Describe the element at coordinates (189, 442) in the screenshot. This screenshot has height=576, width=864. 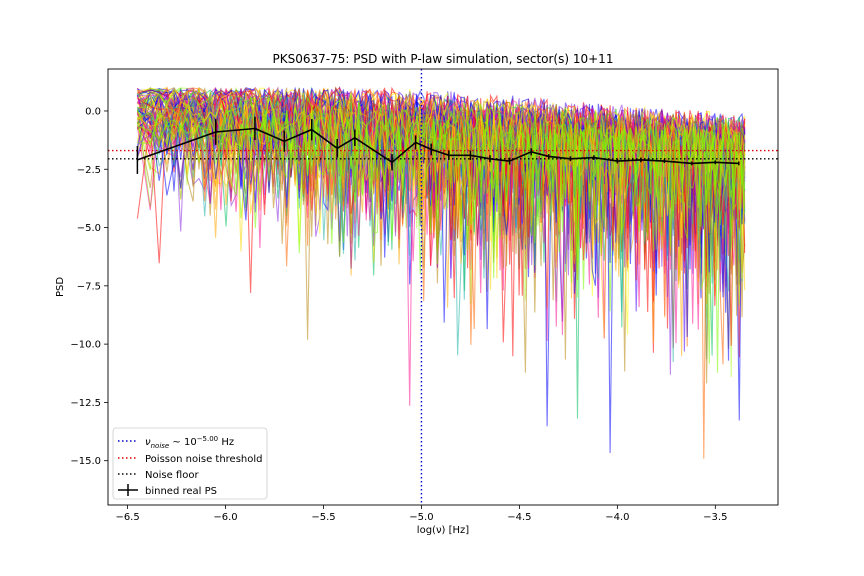
I see `legend-nu-noise-label: νnoise ~ 10−5.00 Hz` at that location.